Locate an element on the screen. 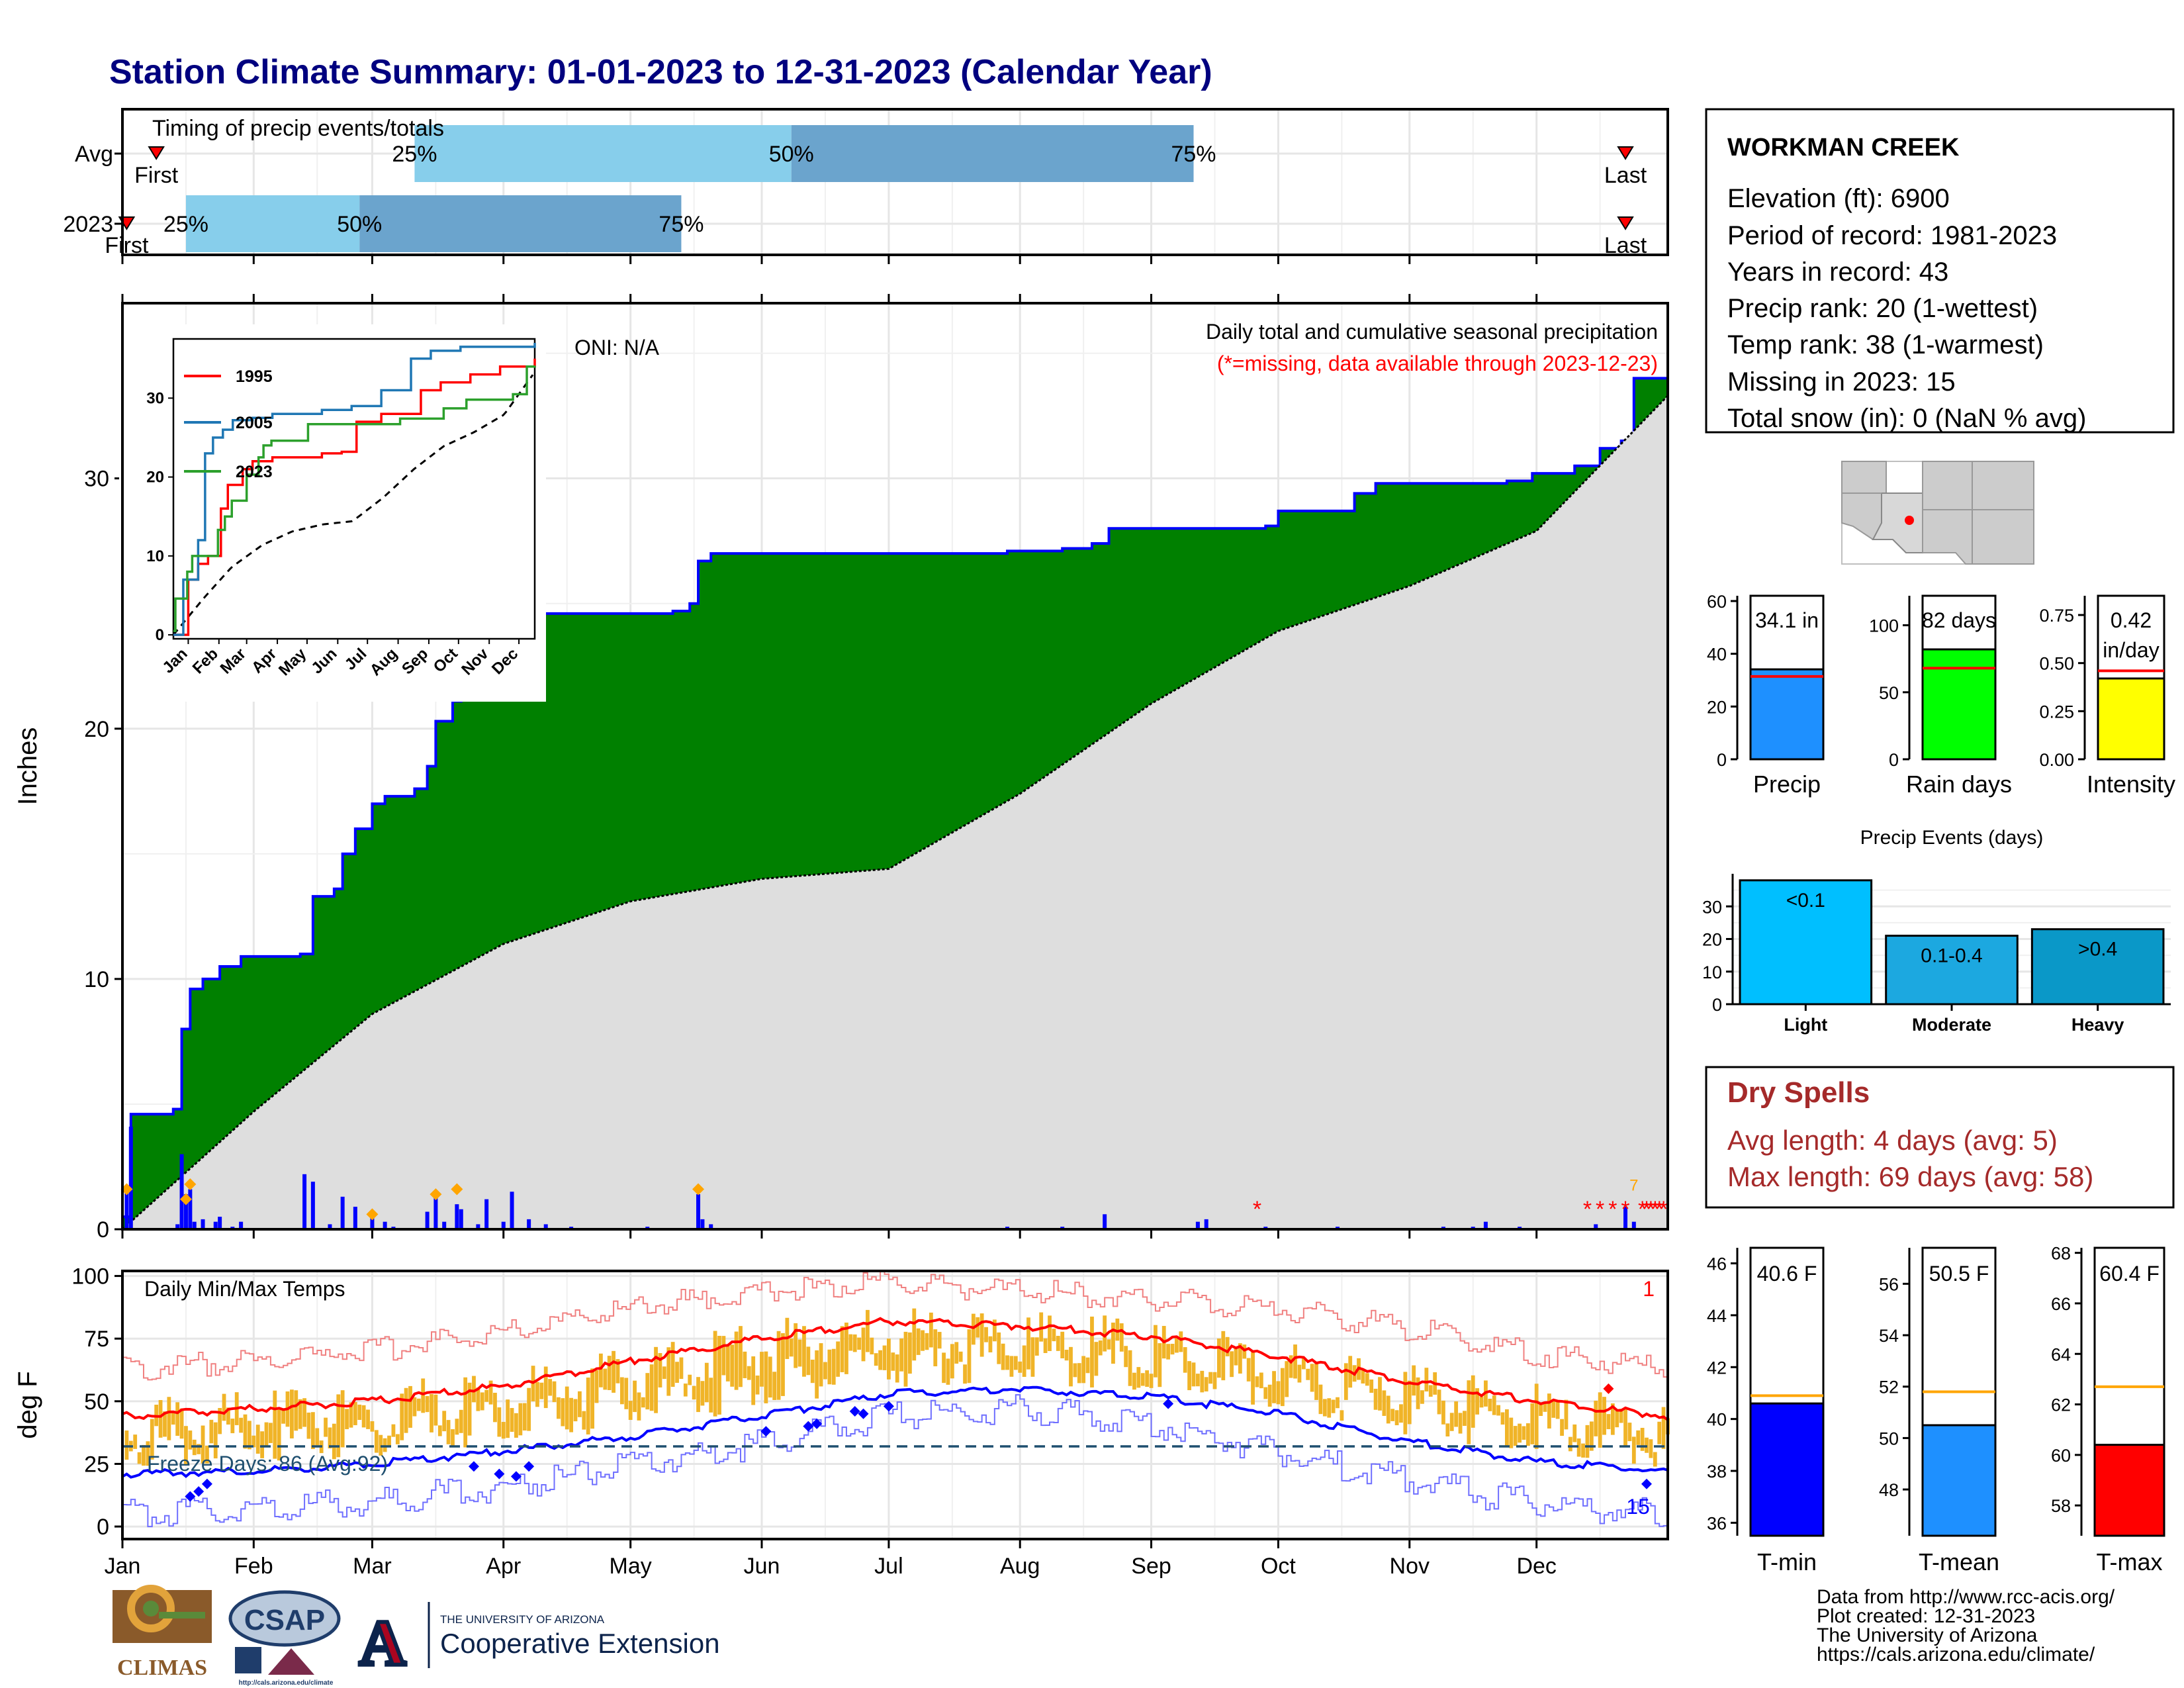 The height and width of the screenshot is (1688, 2184). month-label: Feb is located at coordinates (253, 1566).